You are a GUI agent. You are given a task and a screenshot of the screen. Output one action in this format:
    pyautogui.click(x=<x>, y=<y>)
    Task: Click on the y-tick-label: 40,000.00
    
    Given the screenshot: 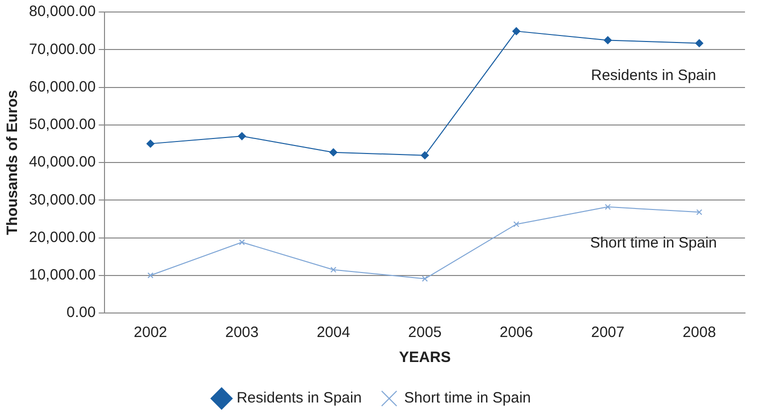 What is the action you would take?
    pyautogui.click(x=62, y=162)
    